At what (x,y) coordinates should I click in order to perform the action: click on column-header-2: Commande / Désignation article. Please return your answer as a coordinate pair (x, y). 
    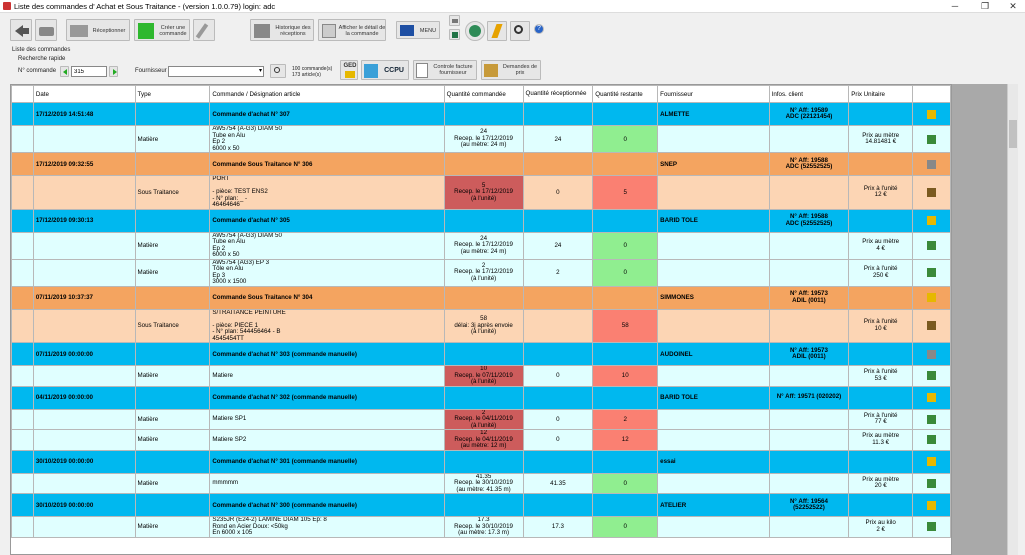
    Looking at the image, I should click on (327, 94).